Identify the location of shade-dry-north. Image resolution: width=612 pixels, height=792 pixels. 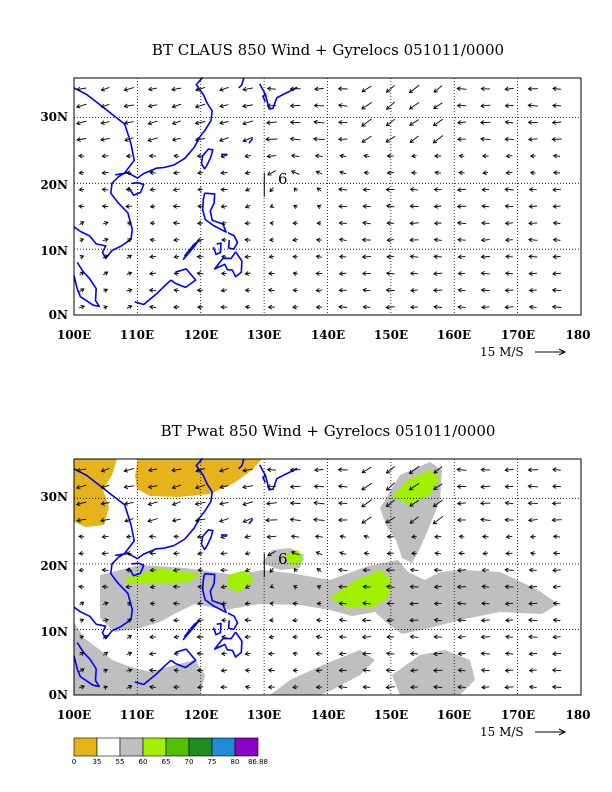
(198, 478).